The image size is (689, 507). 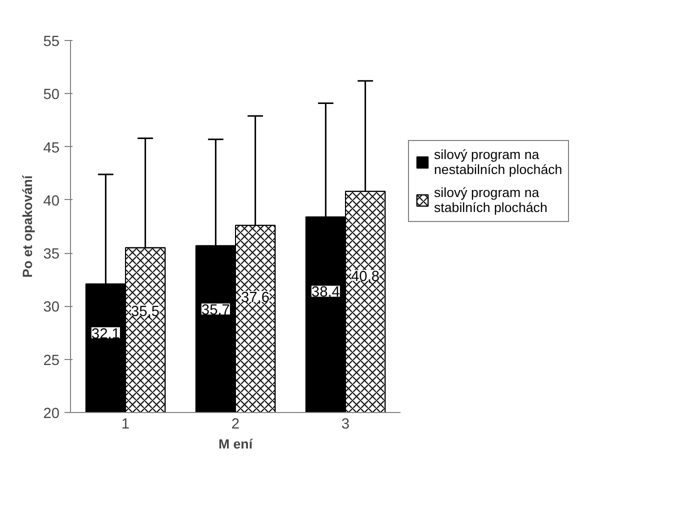 I want to click on legend-label: silový program na stabilních plochách, so click(x=491, y=200).